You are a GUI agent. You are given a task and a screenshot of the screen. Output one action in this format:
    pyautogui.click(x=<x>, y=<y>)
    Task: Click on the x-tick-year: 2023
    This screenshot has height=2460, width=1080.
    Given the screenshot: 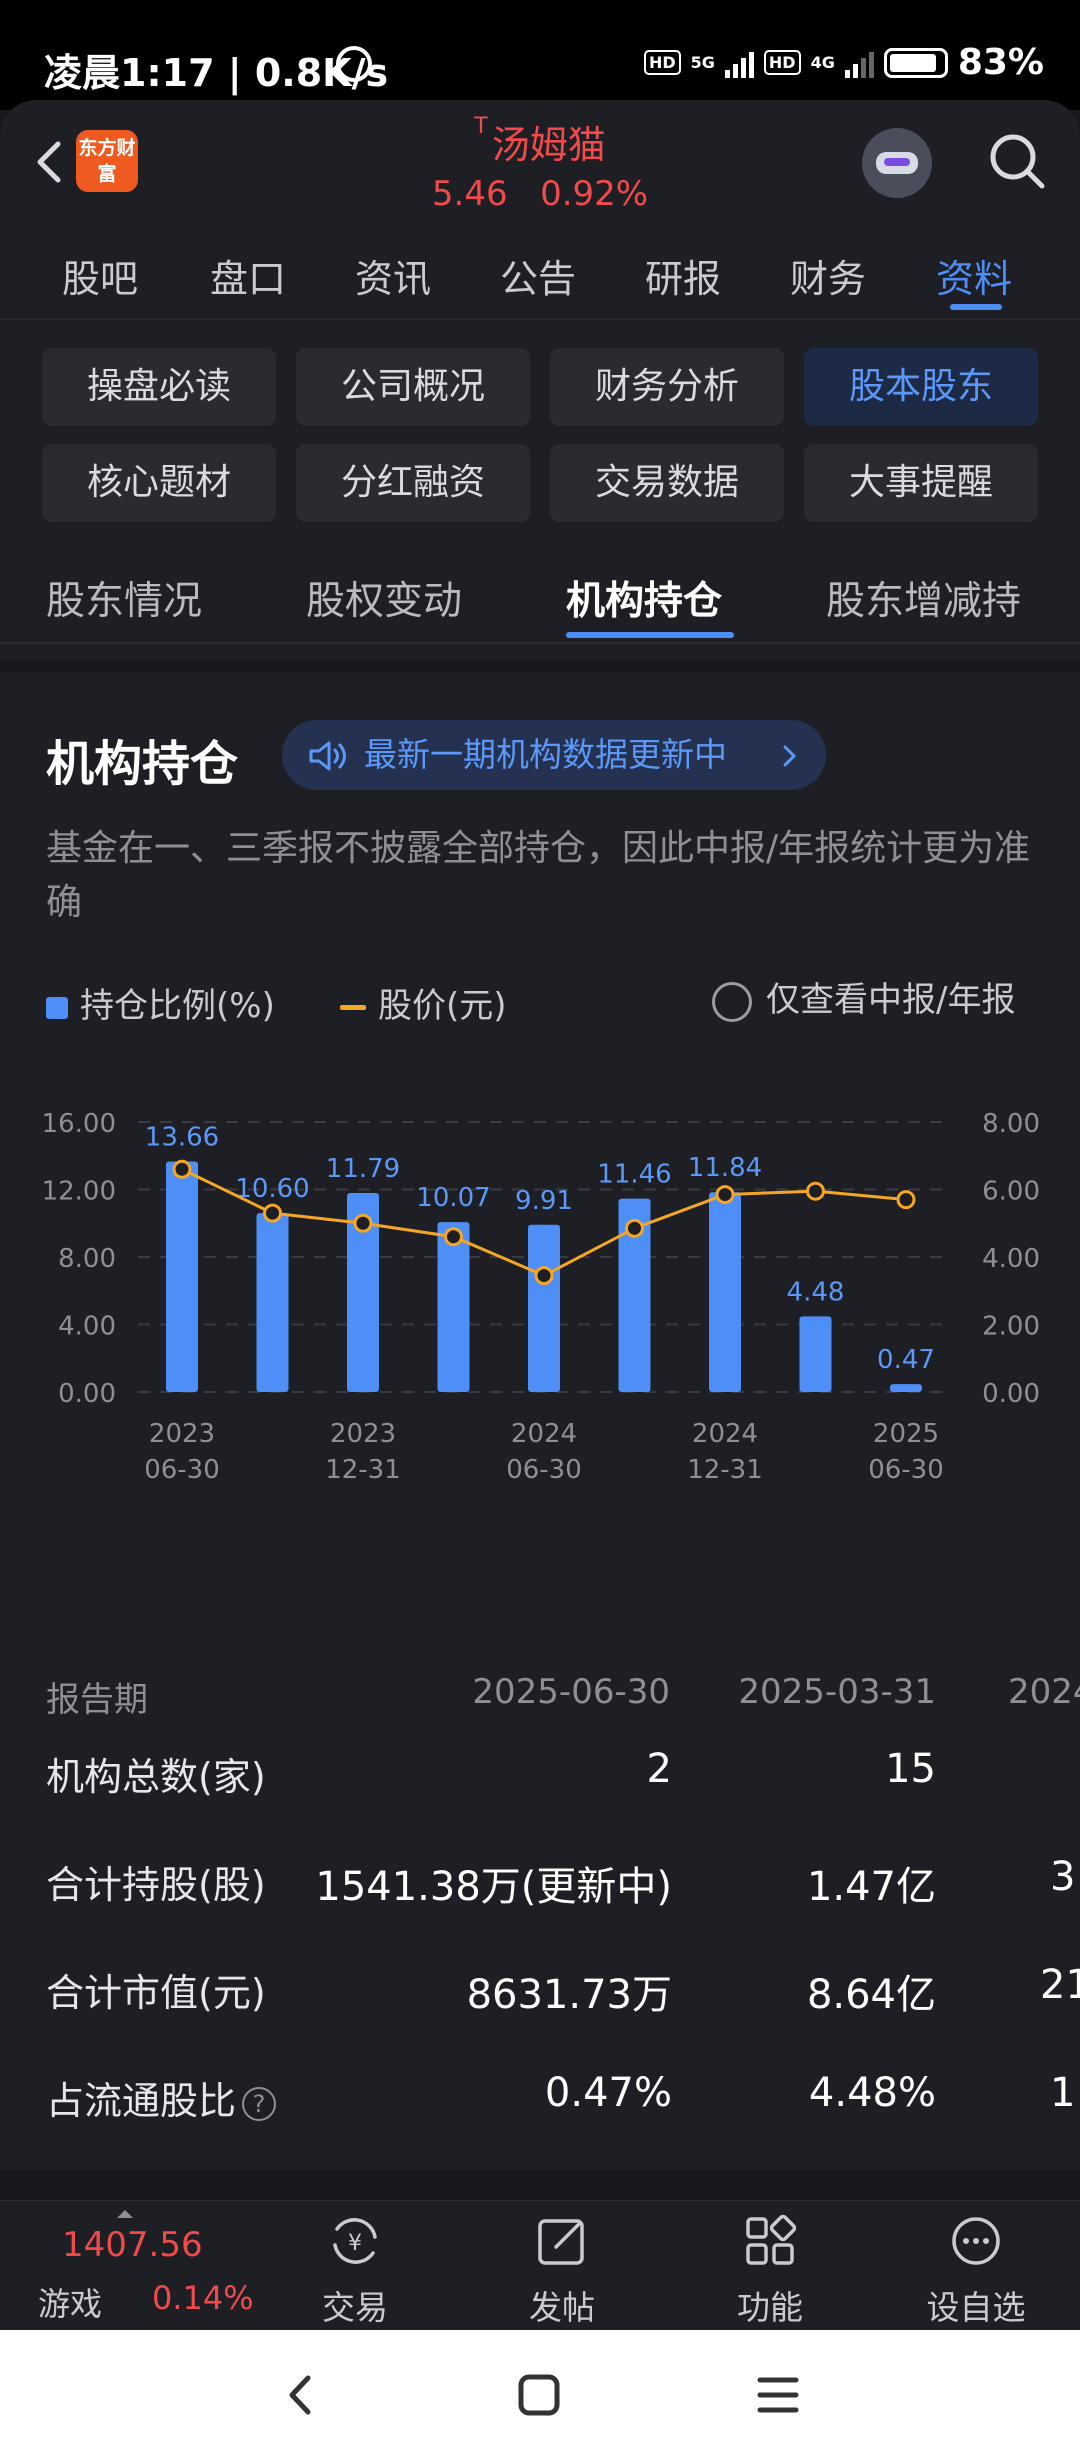 What is the action you would take?
    pyautogui.click(x=363, y=1434)
    